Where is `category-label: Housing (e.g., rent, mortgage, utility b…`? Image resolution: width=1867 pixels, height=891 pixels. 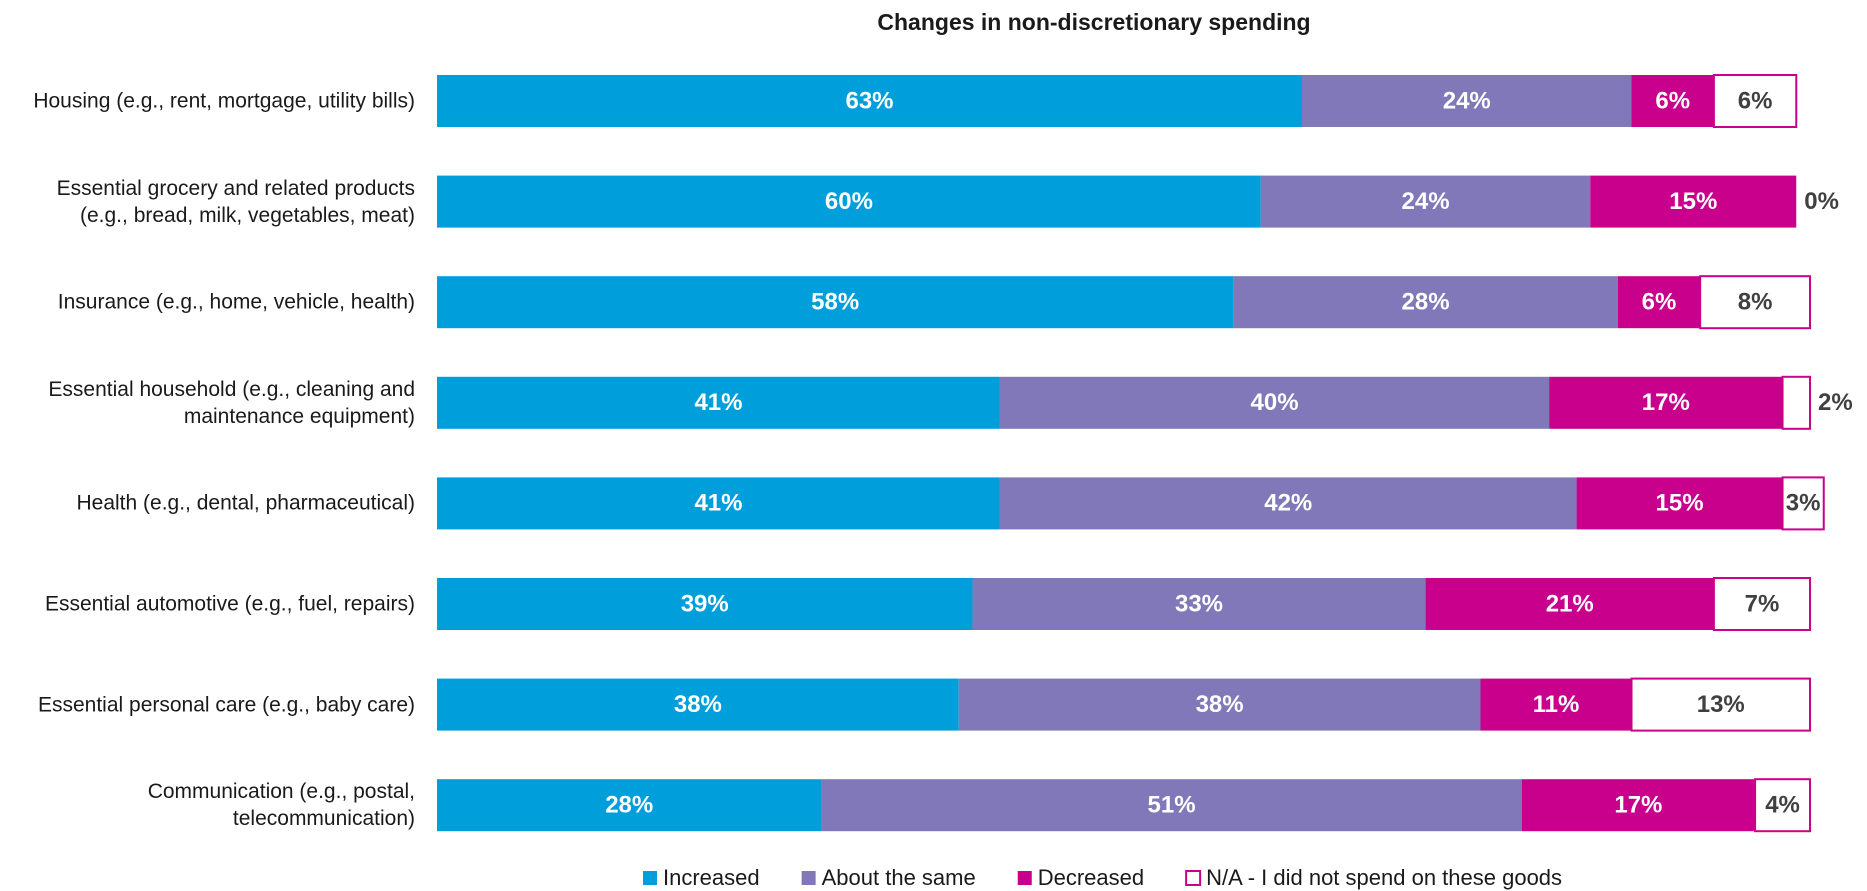 category-label: Housing (e.g., rent, mortgage, utility b… is located at coordinates (224, 101).